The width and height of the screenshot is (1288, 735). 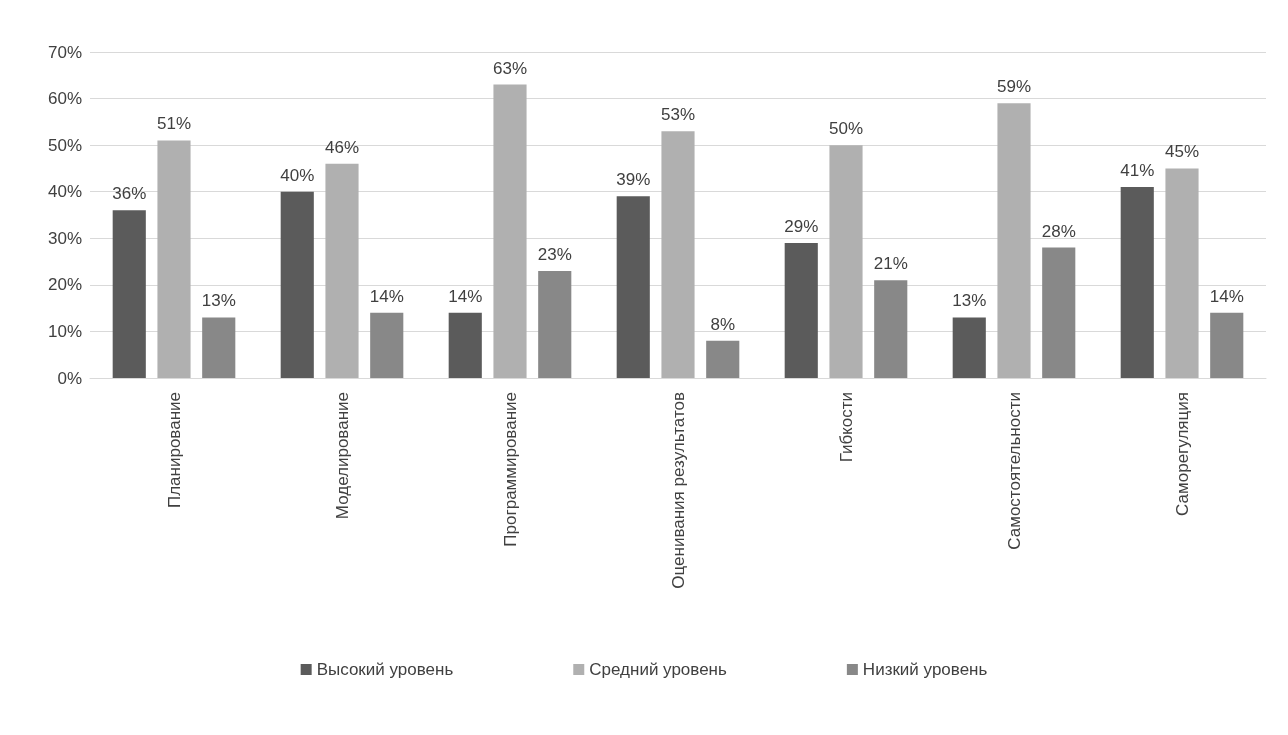 I want to click on y-tick-label: 50%, so click(x=64, y=145).